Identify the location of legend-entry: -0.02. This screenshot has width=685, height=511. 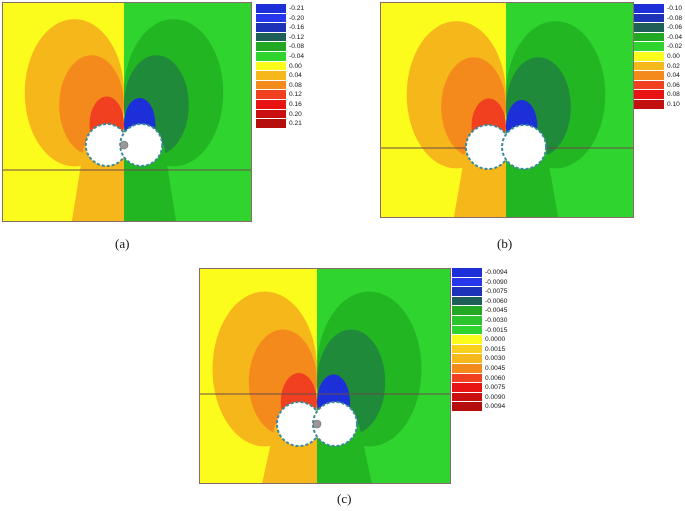
(658, 47).